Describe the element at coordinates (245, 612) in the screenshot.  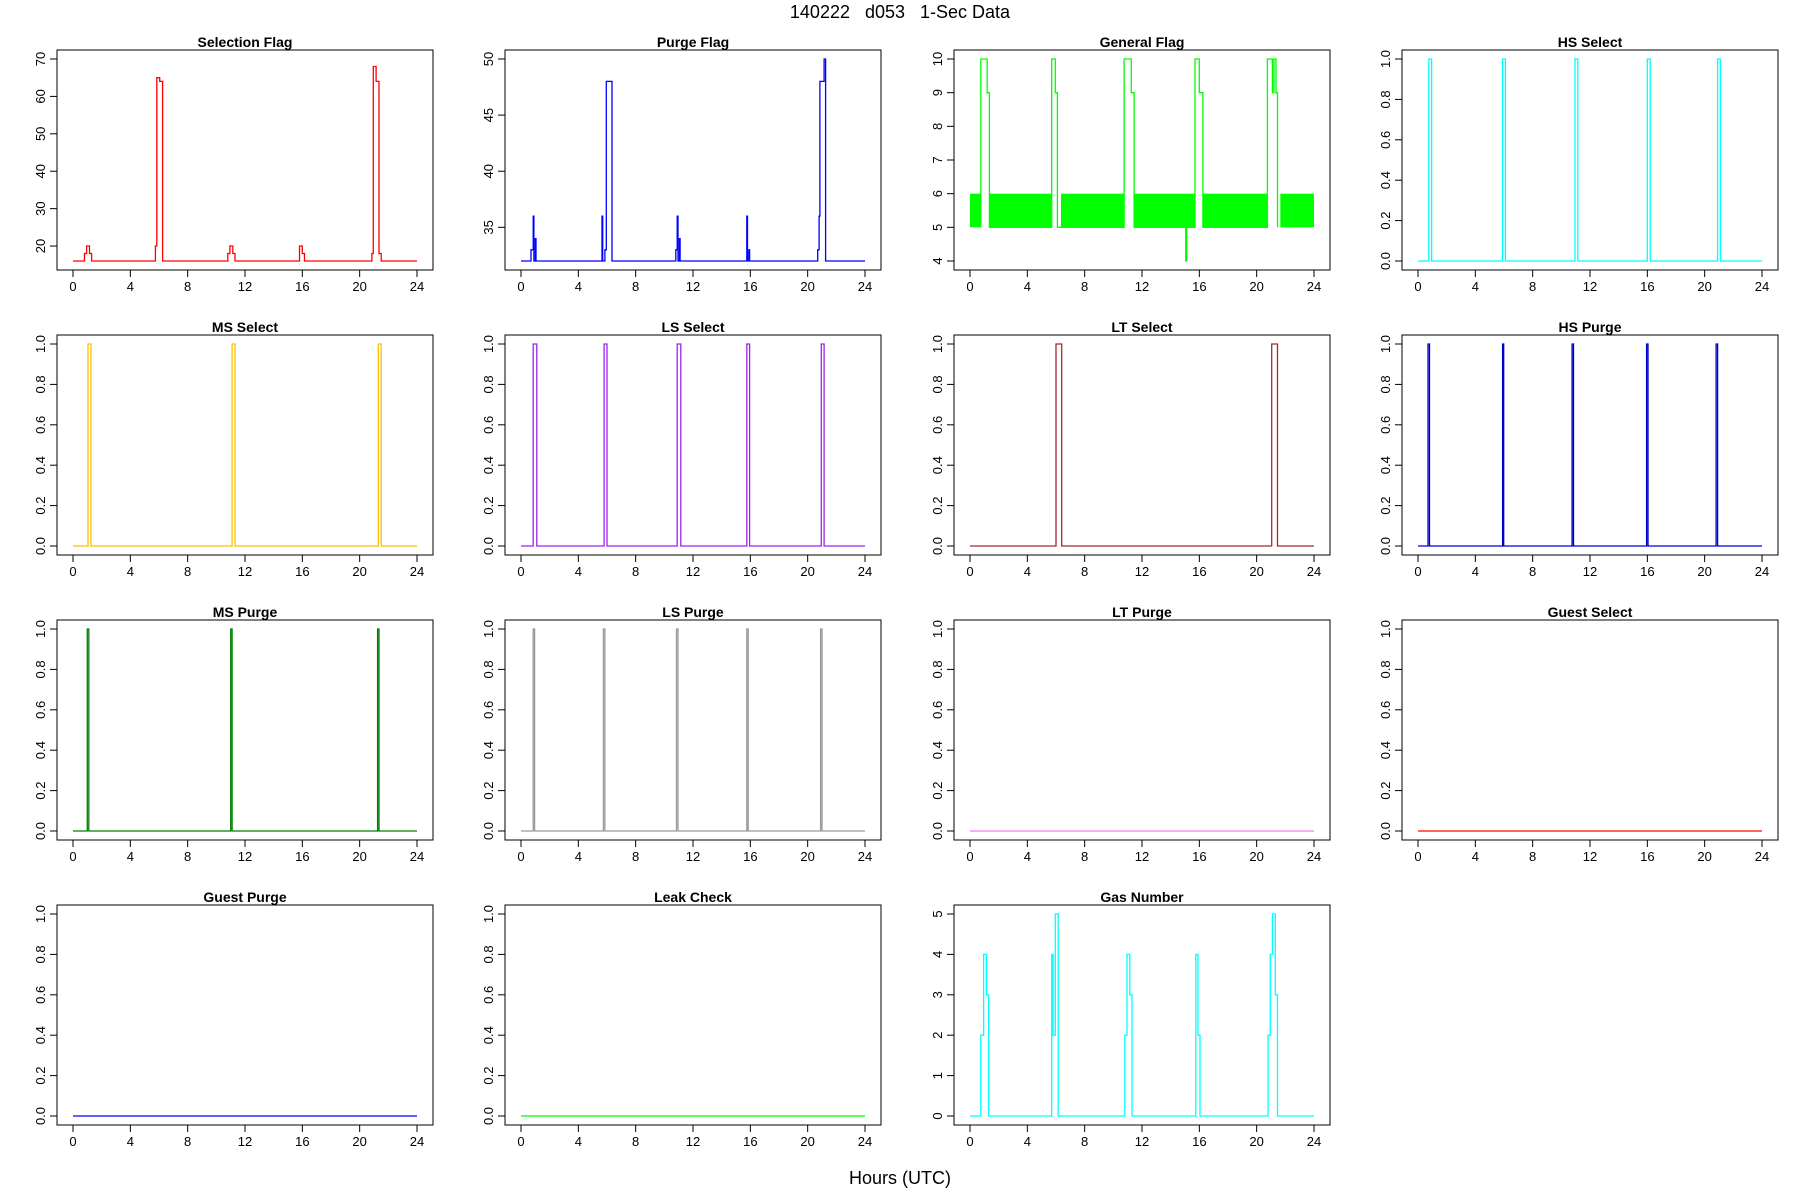
I see `chart-title: MS Purge` at that location.